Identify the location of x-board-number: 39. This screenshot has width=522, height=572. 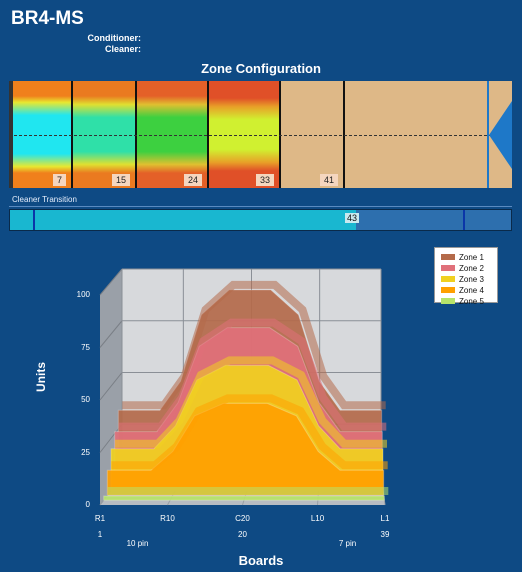
(385, 534).